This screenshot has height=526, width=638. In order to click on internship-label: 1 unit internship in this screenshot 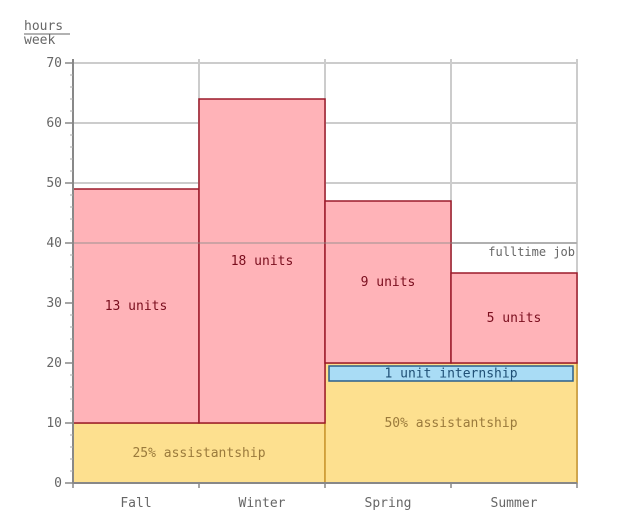, I will do `click(450, 374)`.